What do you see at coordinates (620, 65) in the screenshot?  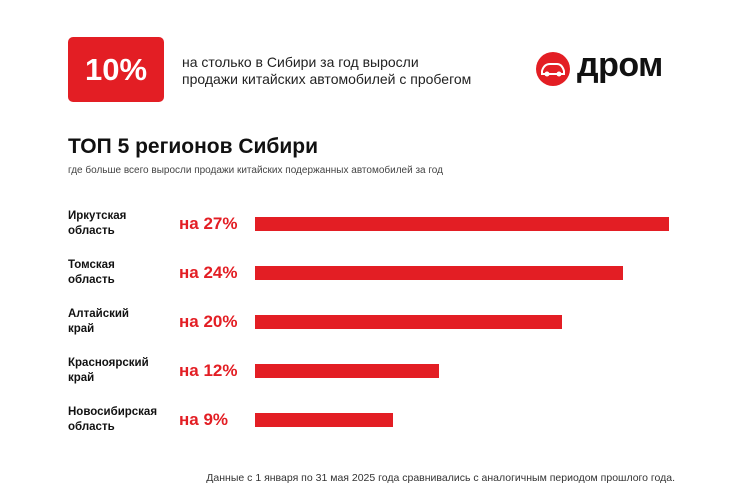 I see `logo-text: дром` at bounding box center [620, 65].